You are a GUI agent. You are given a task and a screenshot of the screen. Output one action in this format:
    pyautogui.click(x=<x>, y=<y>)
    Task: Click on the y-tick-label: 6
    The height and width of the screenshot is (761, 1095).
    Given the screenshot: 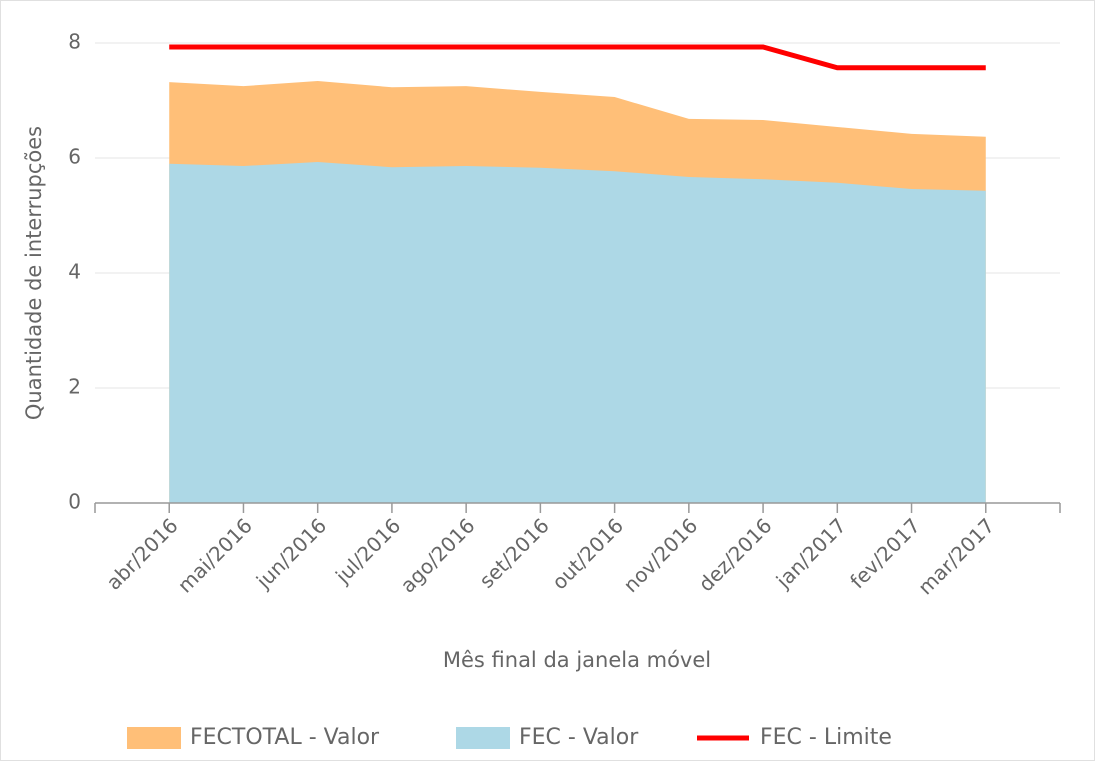 What is the action you would take?
    pyautogui.click(x=74, y=157)
    